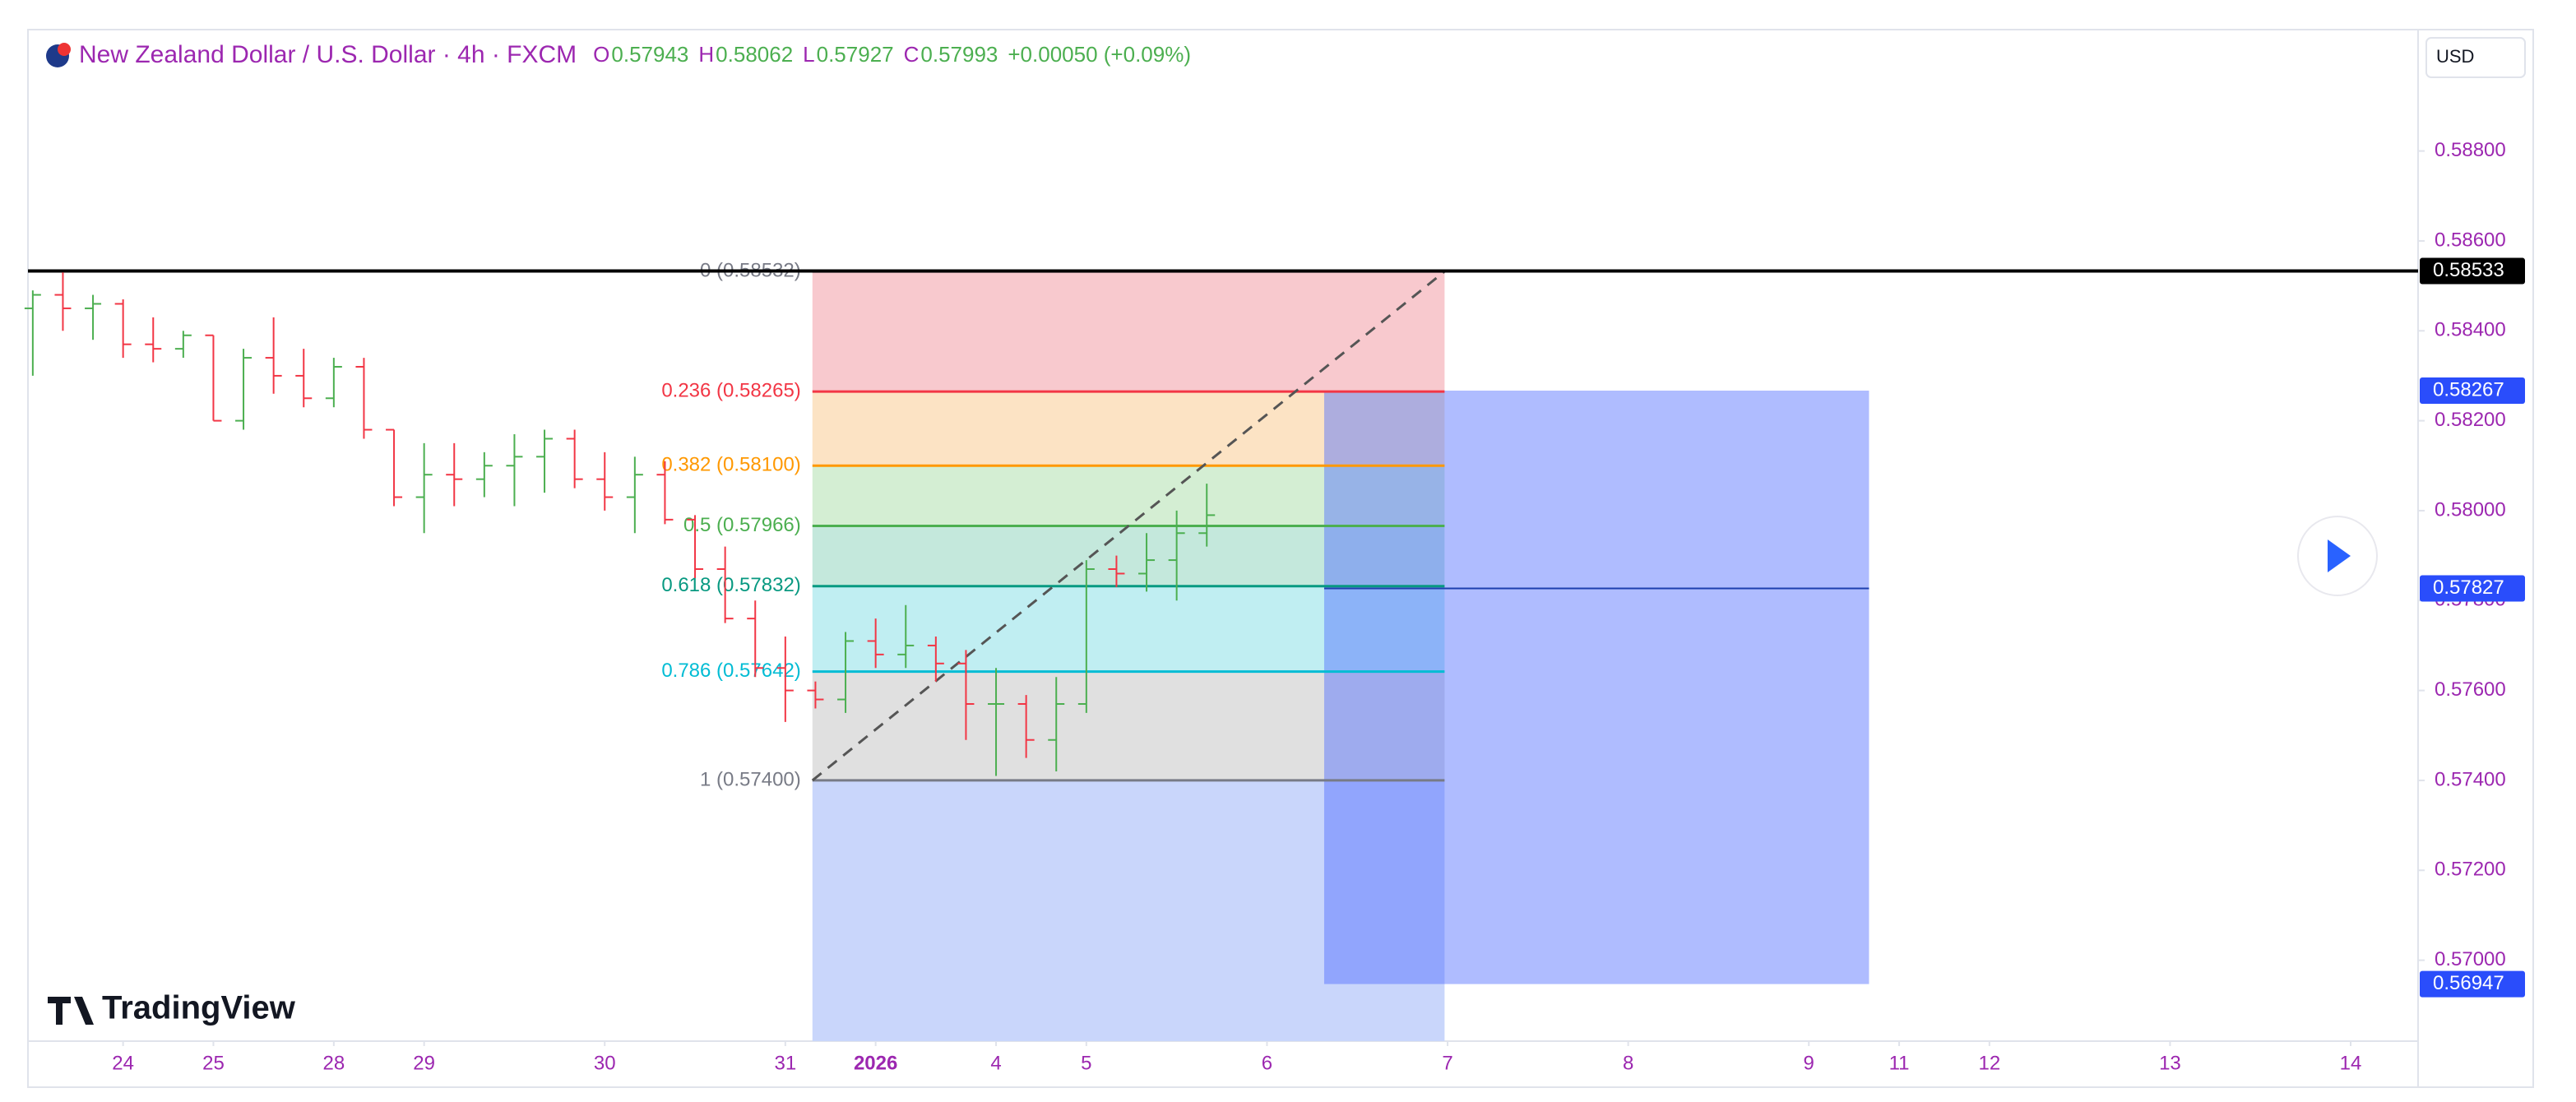 This screenshot has width=2576, height=1102. What do you see at coordinates (755, 54) in the screenshot?
I see `legend-value: 0.58062` at bounding box center [755, 54].